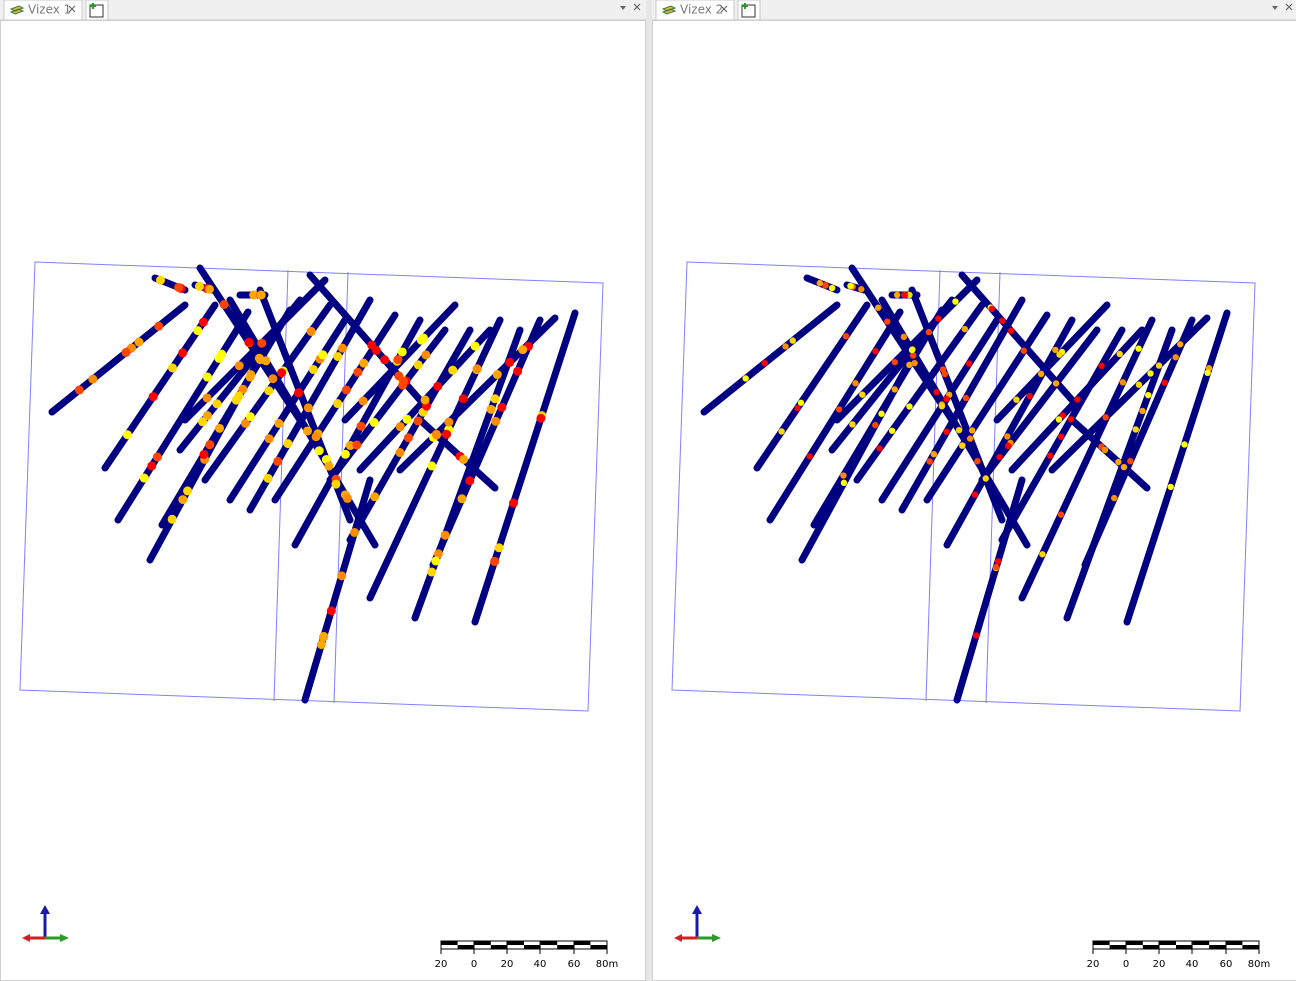 The image size is (1296, 981). What do you see at coordinates (474, 964) in the screenshot?
I see `scale-label: 0` at bounding box center [474, 964].